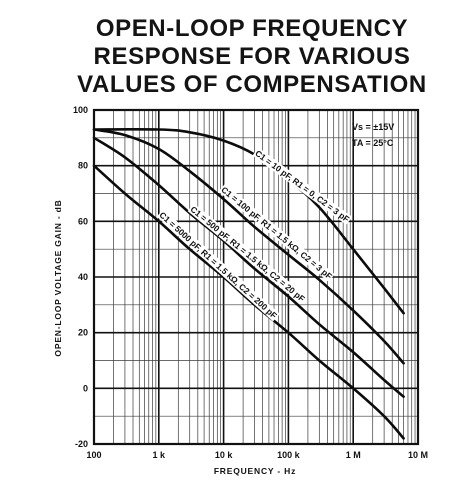  I want to click on y-tick-label: 100, so click(80, 110).